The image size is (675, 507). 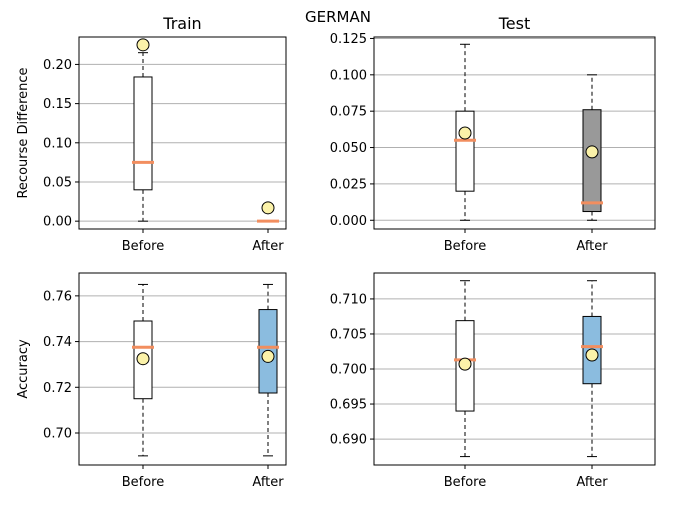 What do you see at coordinates (57, 434) in the screenshot?
I see `y-tick-label: 0.70` at bounding box center [57, 434].